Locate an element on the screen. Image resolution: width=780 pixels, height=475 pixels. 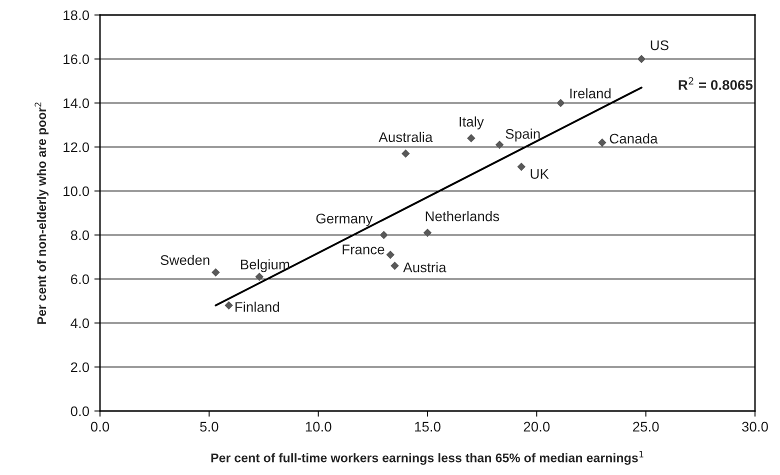
x-tick-label: 20.0 is located at coordinates (537, 427).